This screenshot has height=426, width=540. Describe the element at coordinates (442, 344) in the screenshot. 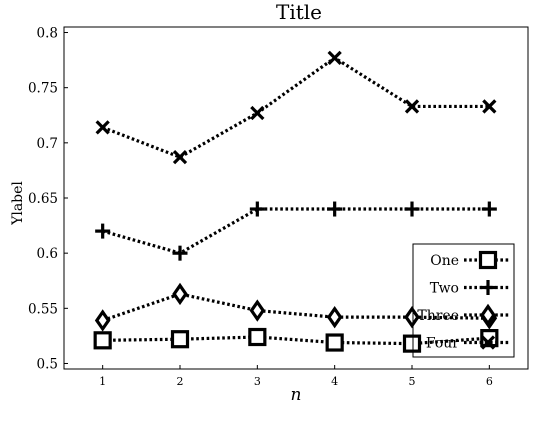

I see `legend-label-four: Four` at that location.